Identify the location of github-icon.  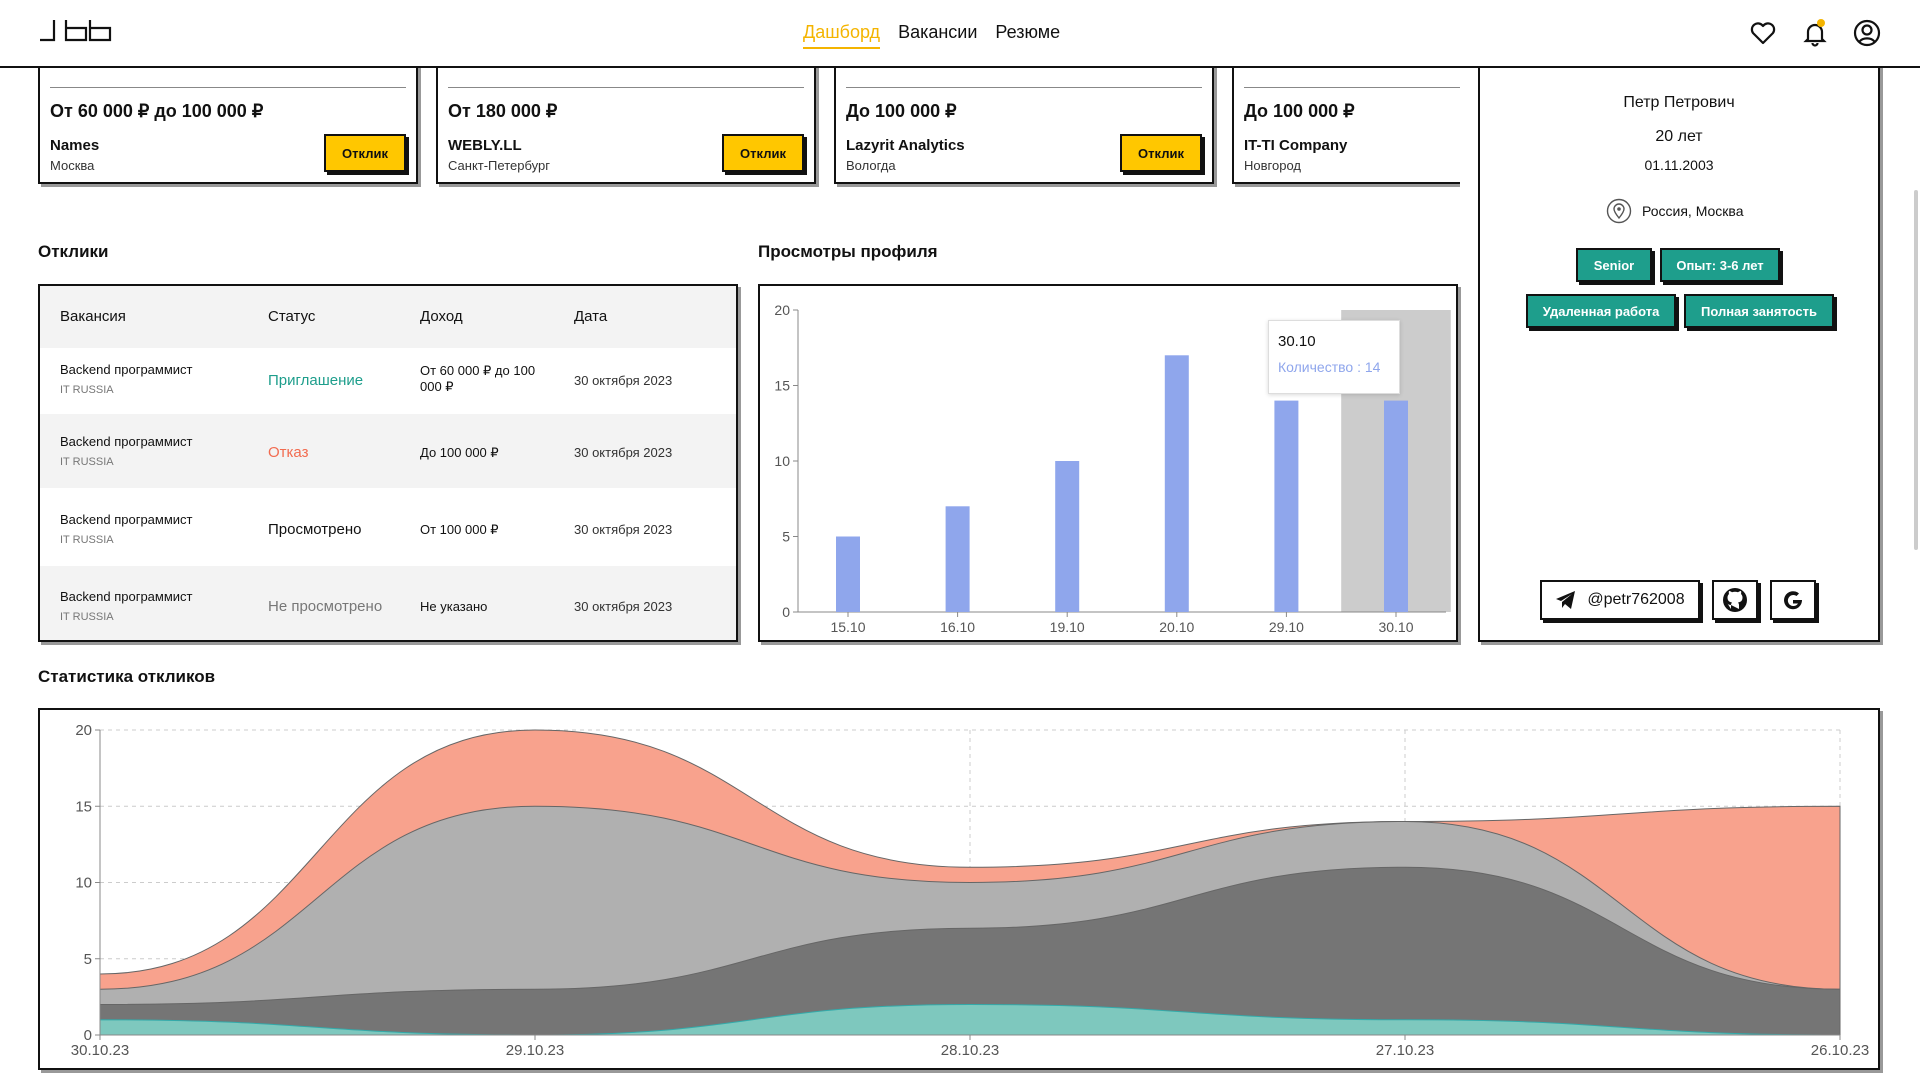
(1735, 600).